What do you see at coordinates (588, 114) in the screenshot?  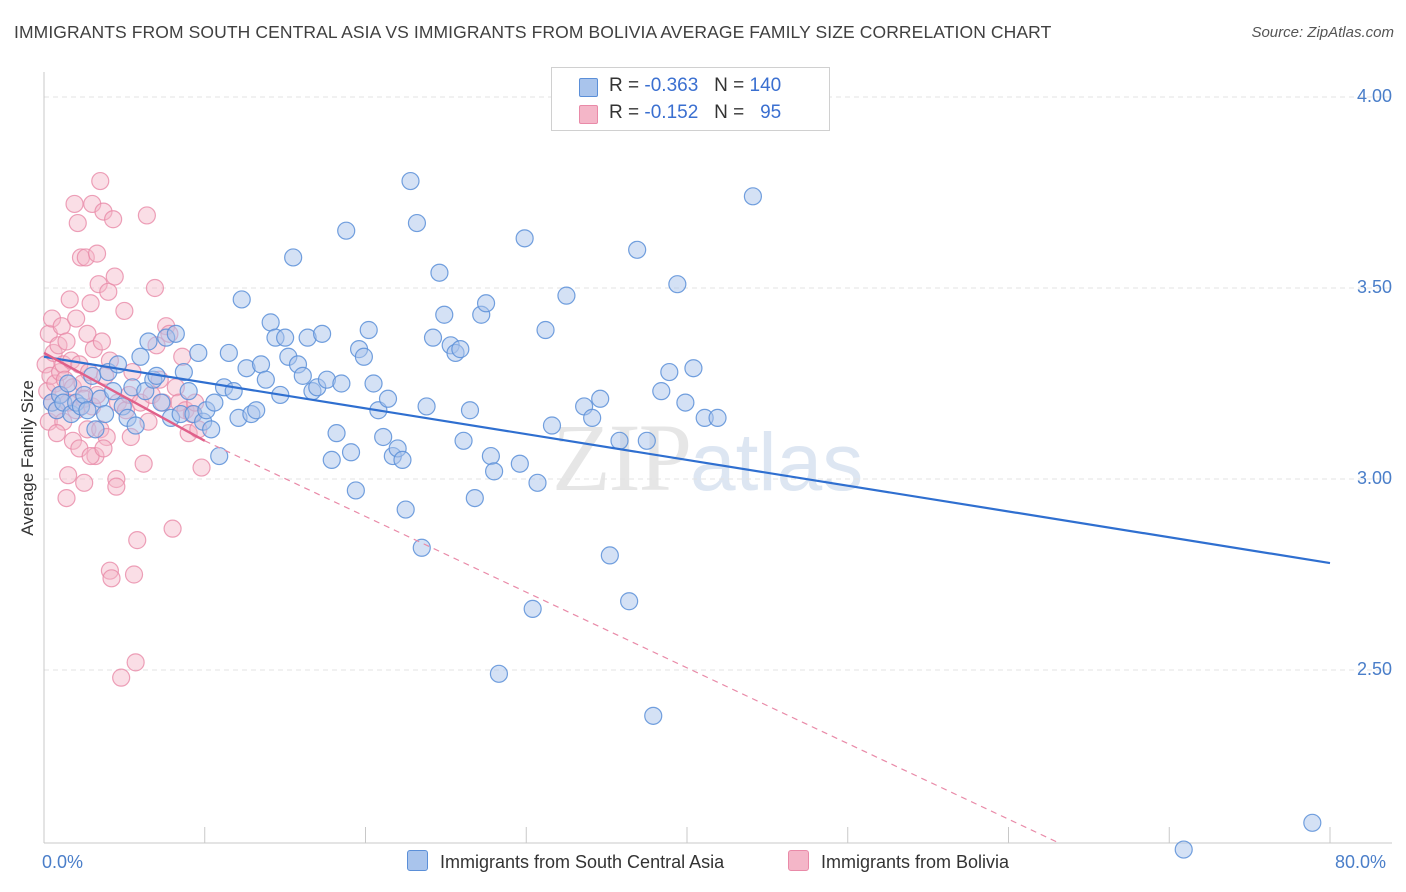 I see `legend-swatch-pink` at bounding box center [588, 114].